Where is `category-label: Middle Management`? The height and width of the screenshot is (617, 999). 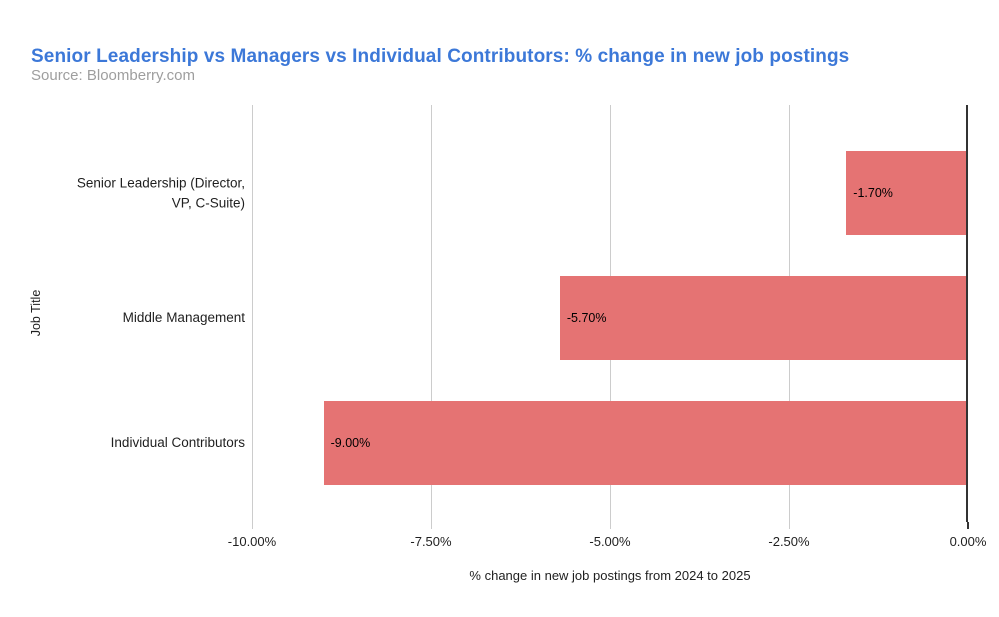
category-label: Middle Management is located at coordinates (183, 318).